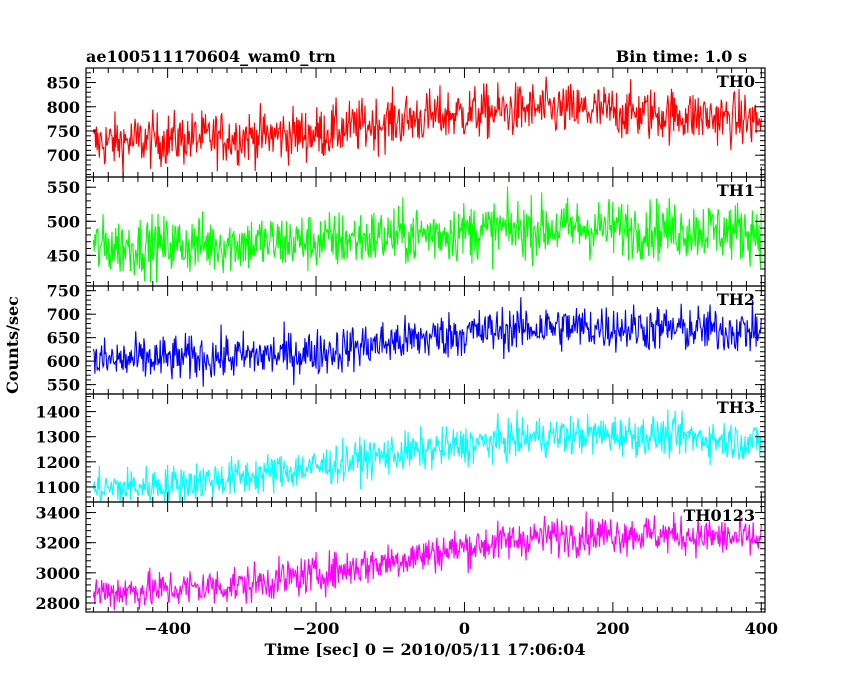 Image resolution: width=850 pixels, height=680 pixels. What do you see at coordinates (57, 412) in the screenshot?
I see `y-tick-label: 1400` at bounding box center [57, 412].